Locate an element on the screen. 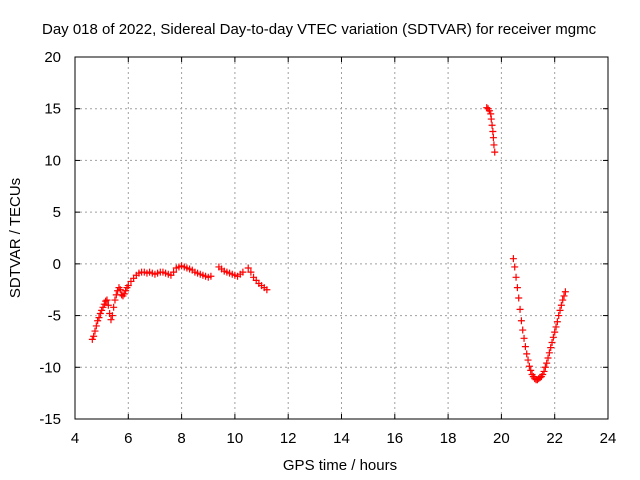 Image resolution: width=640 pixels, height=480 pixels. y-tick-label: -15 is located at coordinates (50, 419).